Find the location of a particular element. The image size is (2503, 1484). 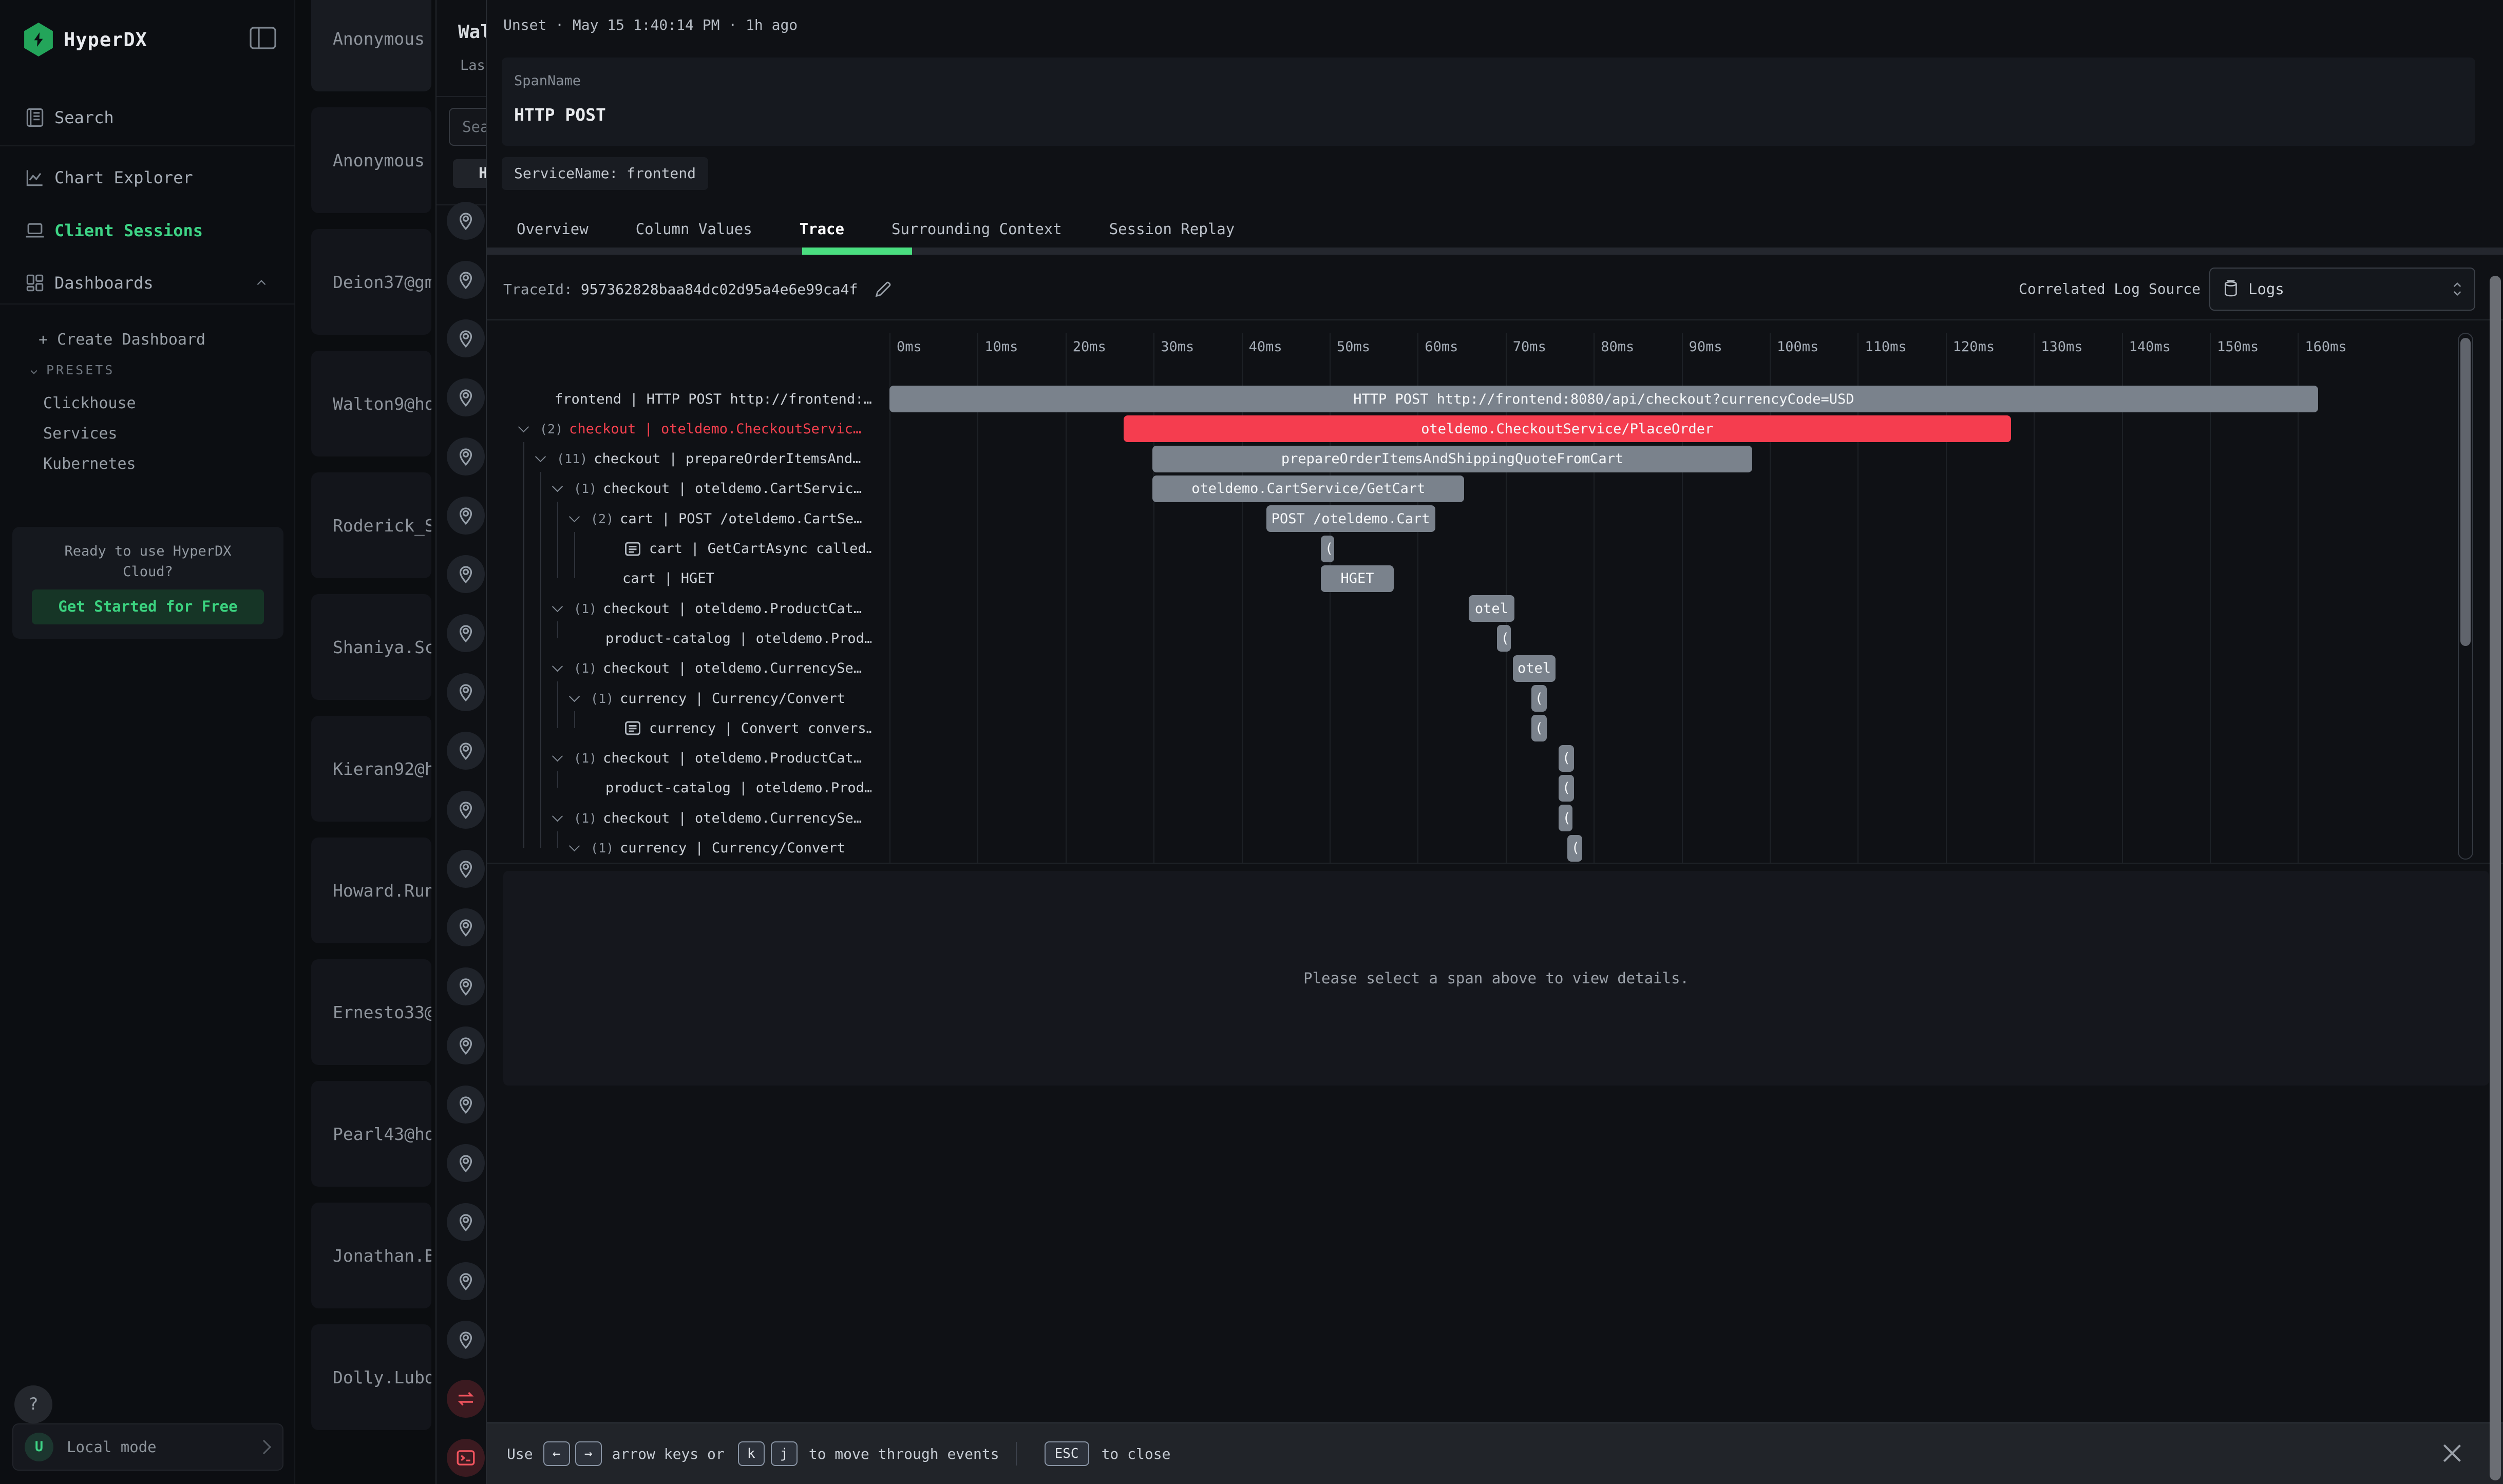

session-row: Howard.Run is located at coordinates (371, 890).